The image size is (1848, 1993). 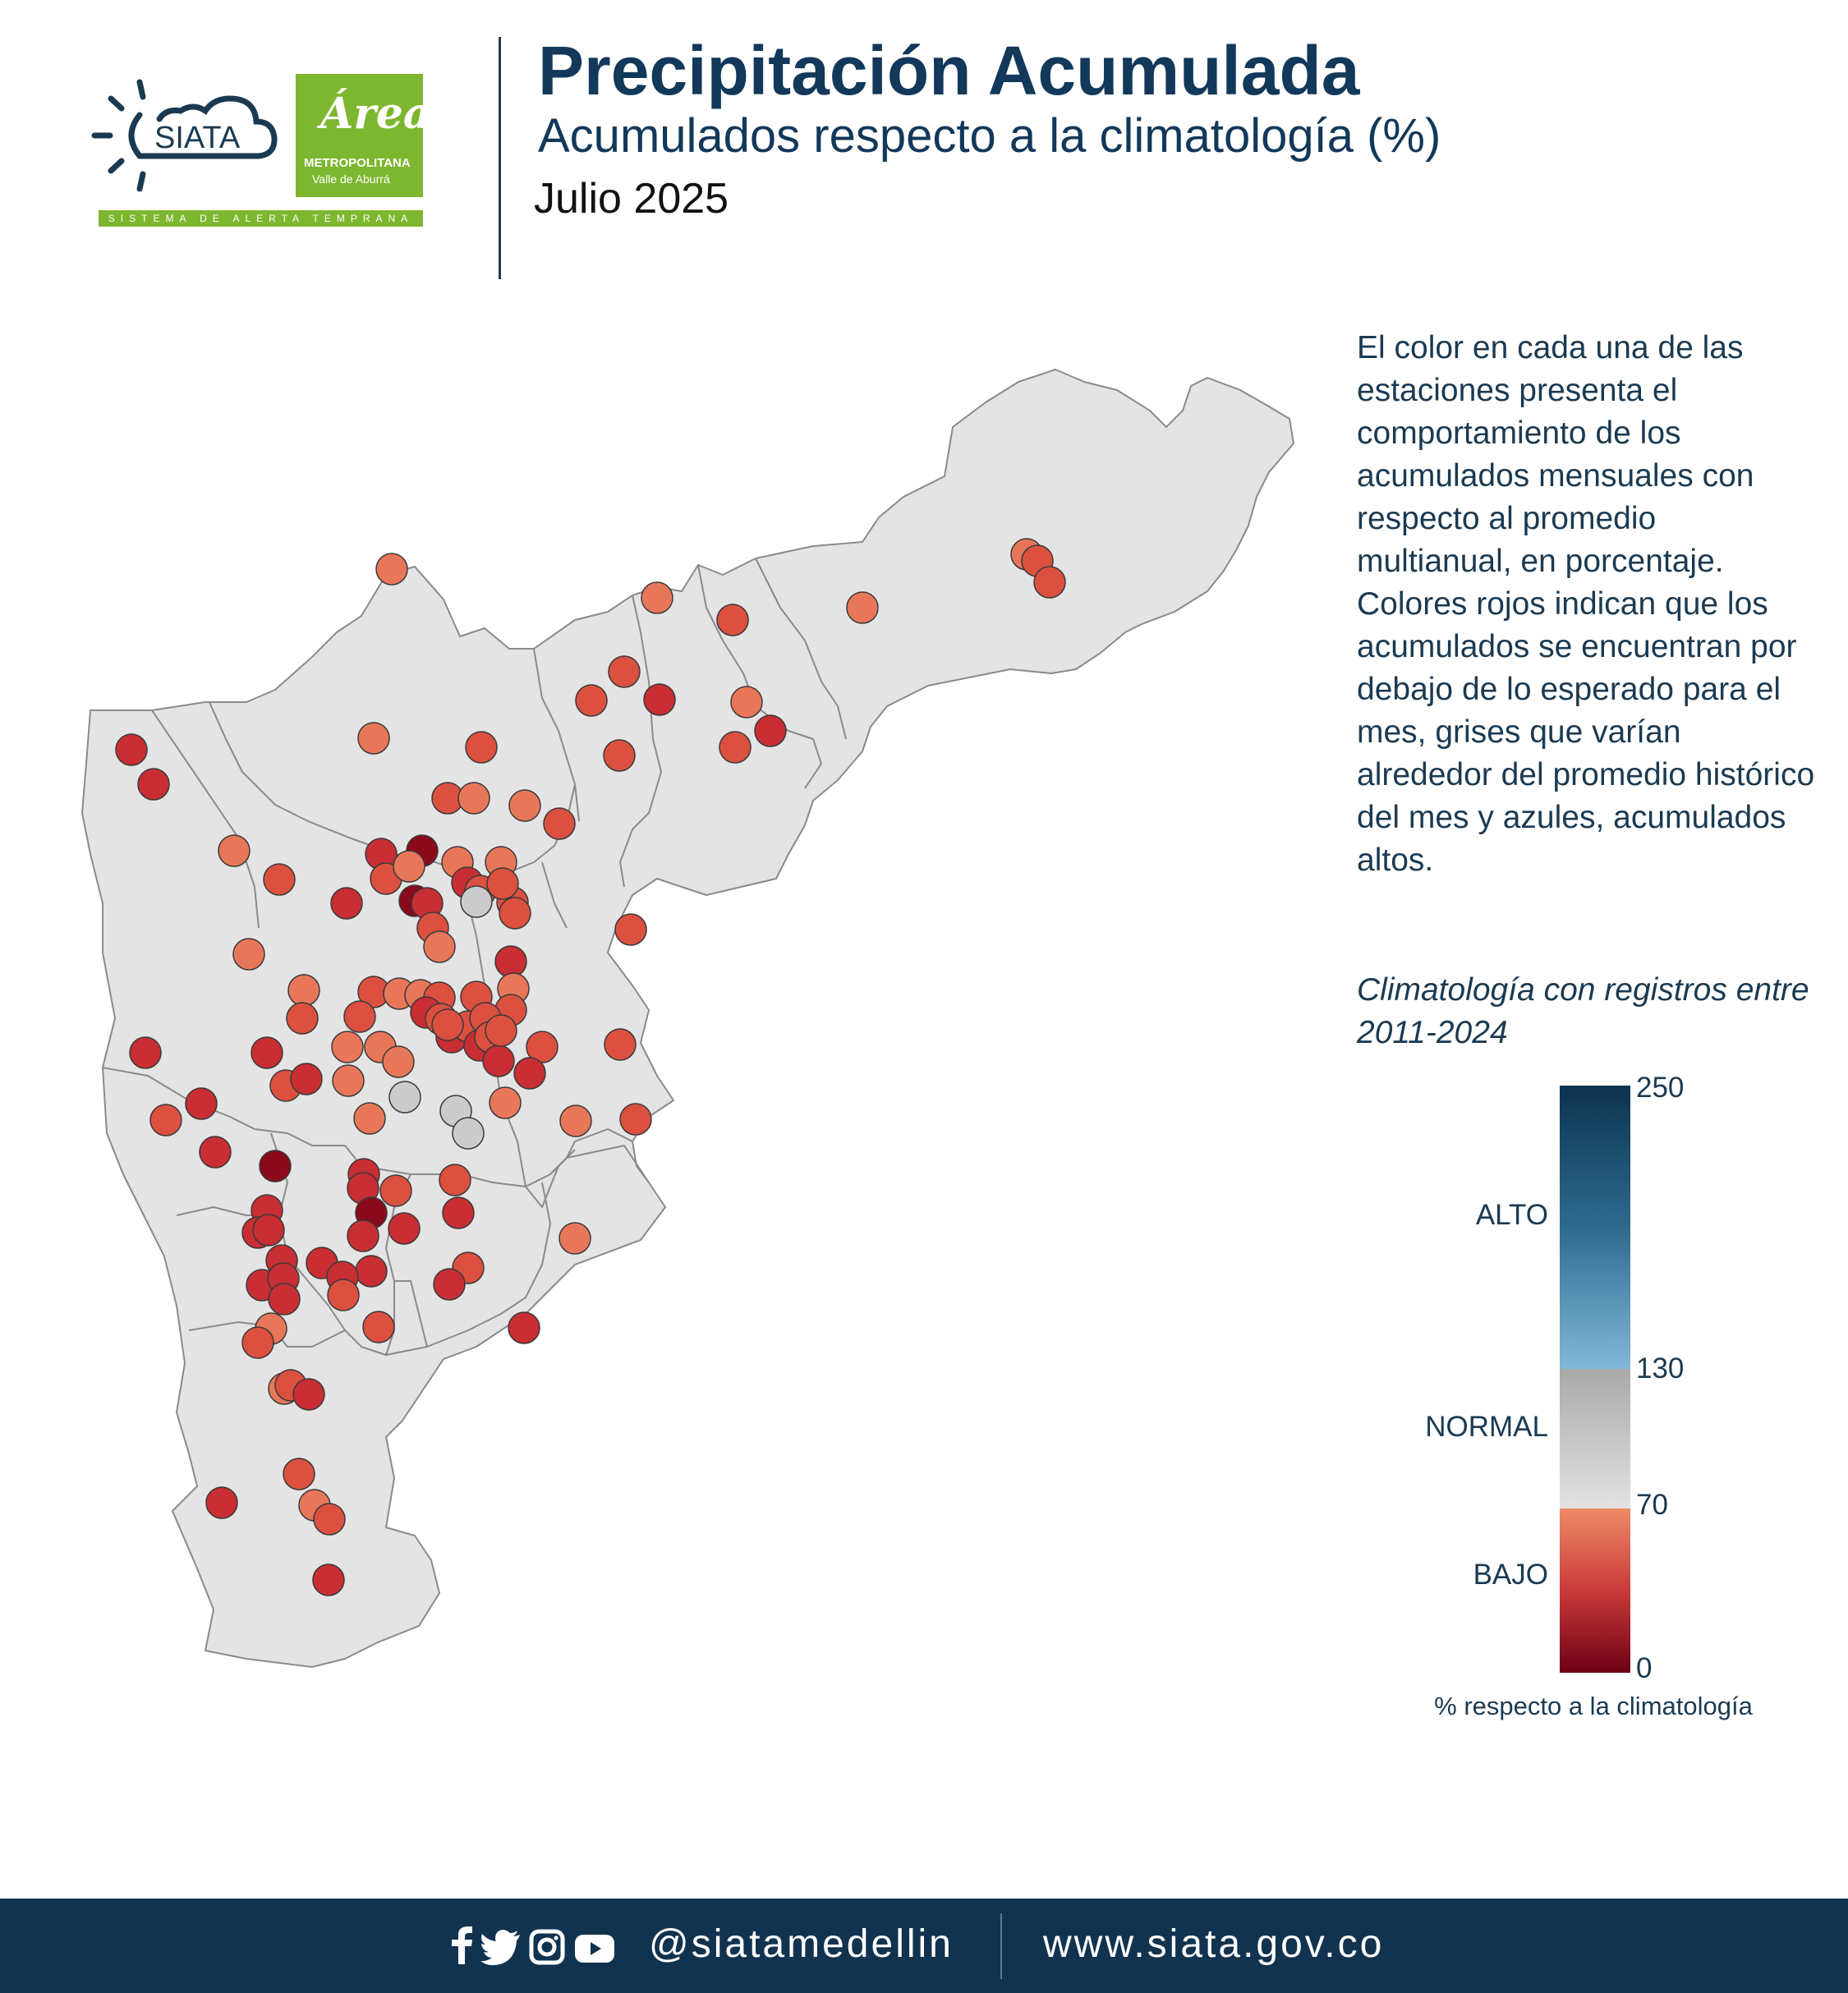 What do you see at coordinates (1214, 1944) in the screenshot?
I see `website-link: www.siata.gov.co` at bounding box center [1214, 1944].